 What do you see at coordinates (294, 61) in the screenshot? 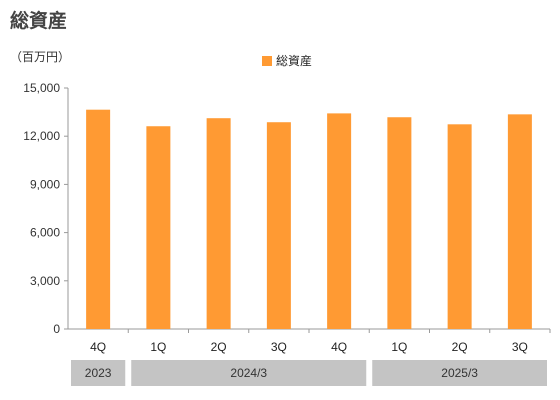
I see `legend-label: 総資産` at bounding box center [294, 61].